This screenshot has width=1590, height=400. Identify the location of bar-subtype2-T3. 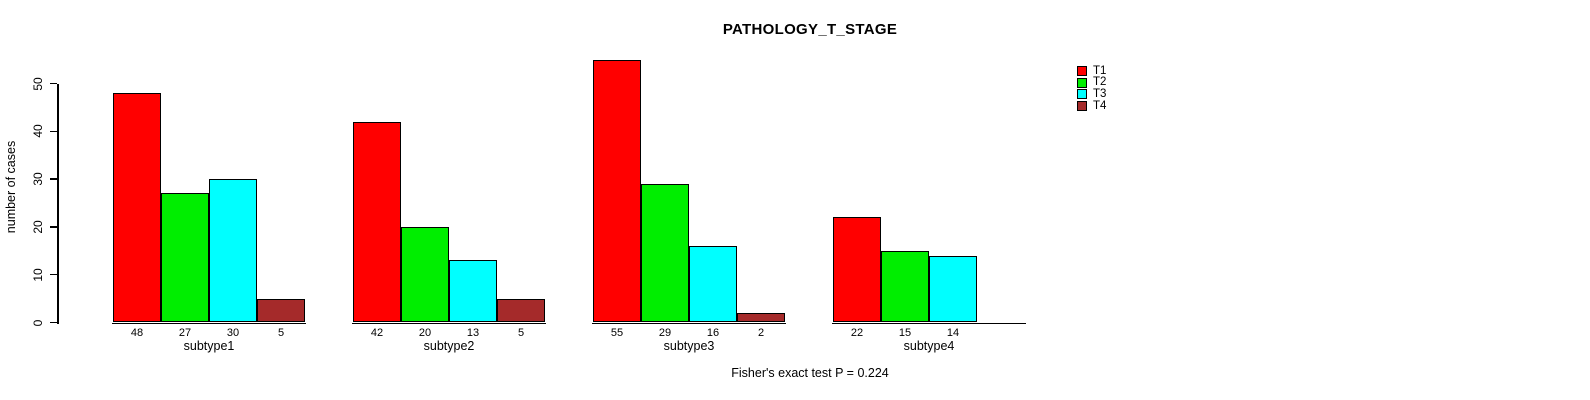
(473, 291).